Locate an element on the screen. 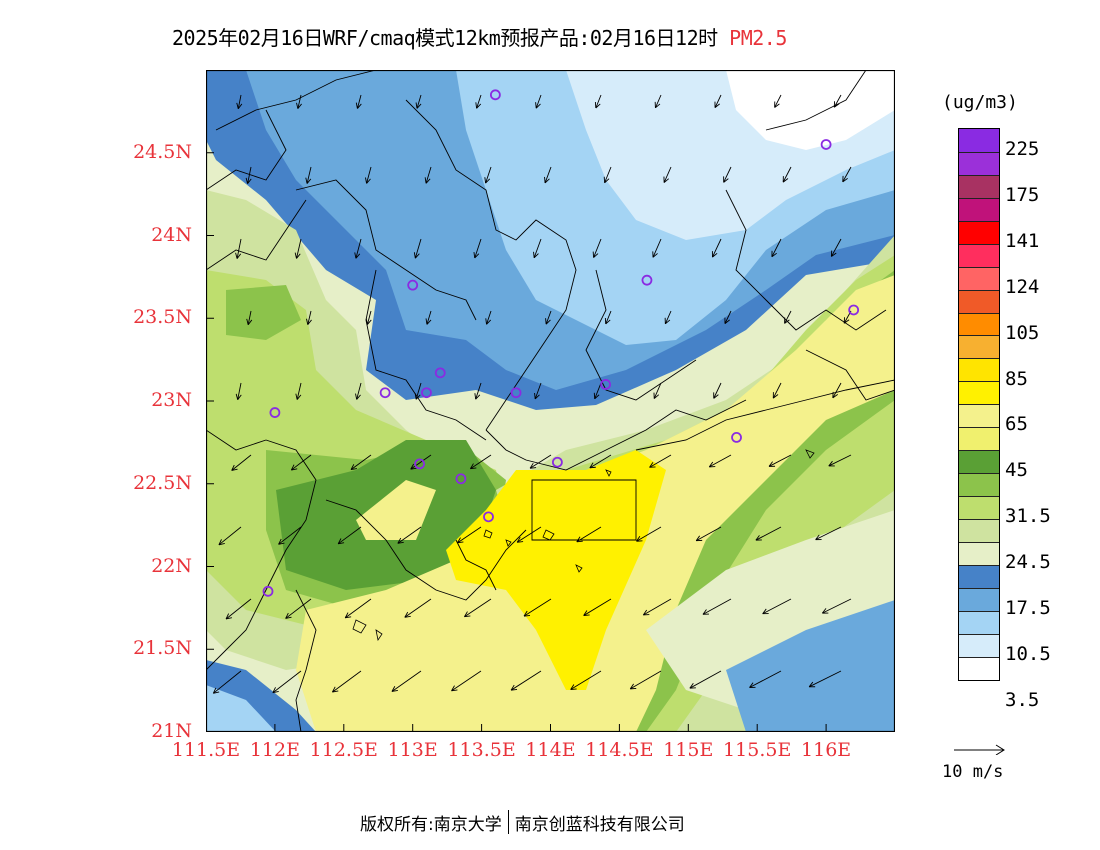  x-tick-label: 115.5E is located at coordinates (757, 750).